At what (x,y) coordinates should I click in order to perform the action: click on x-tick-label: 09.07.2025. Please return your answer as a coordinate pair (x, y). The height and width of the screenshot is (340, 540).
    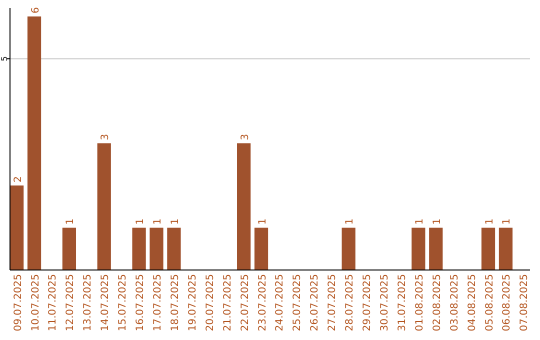
    Looking at the image, I should click on (18, 303).